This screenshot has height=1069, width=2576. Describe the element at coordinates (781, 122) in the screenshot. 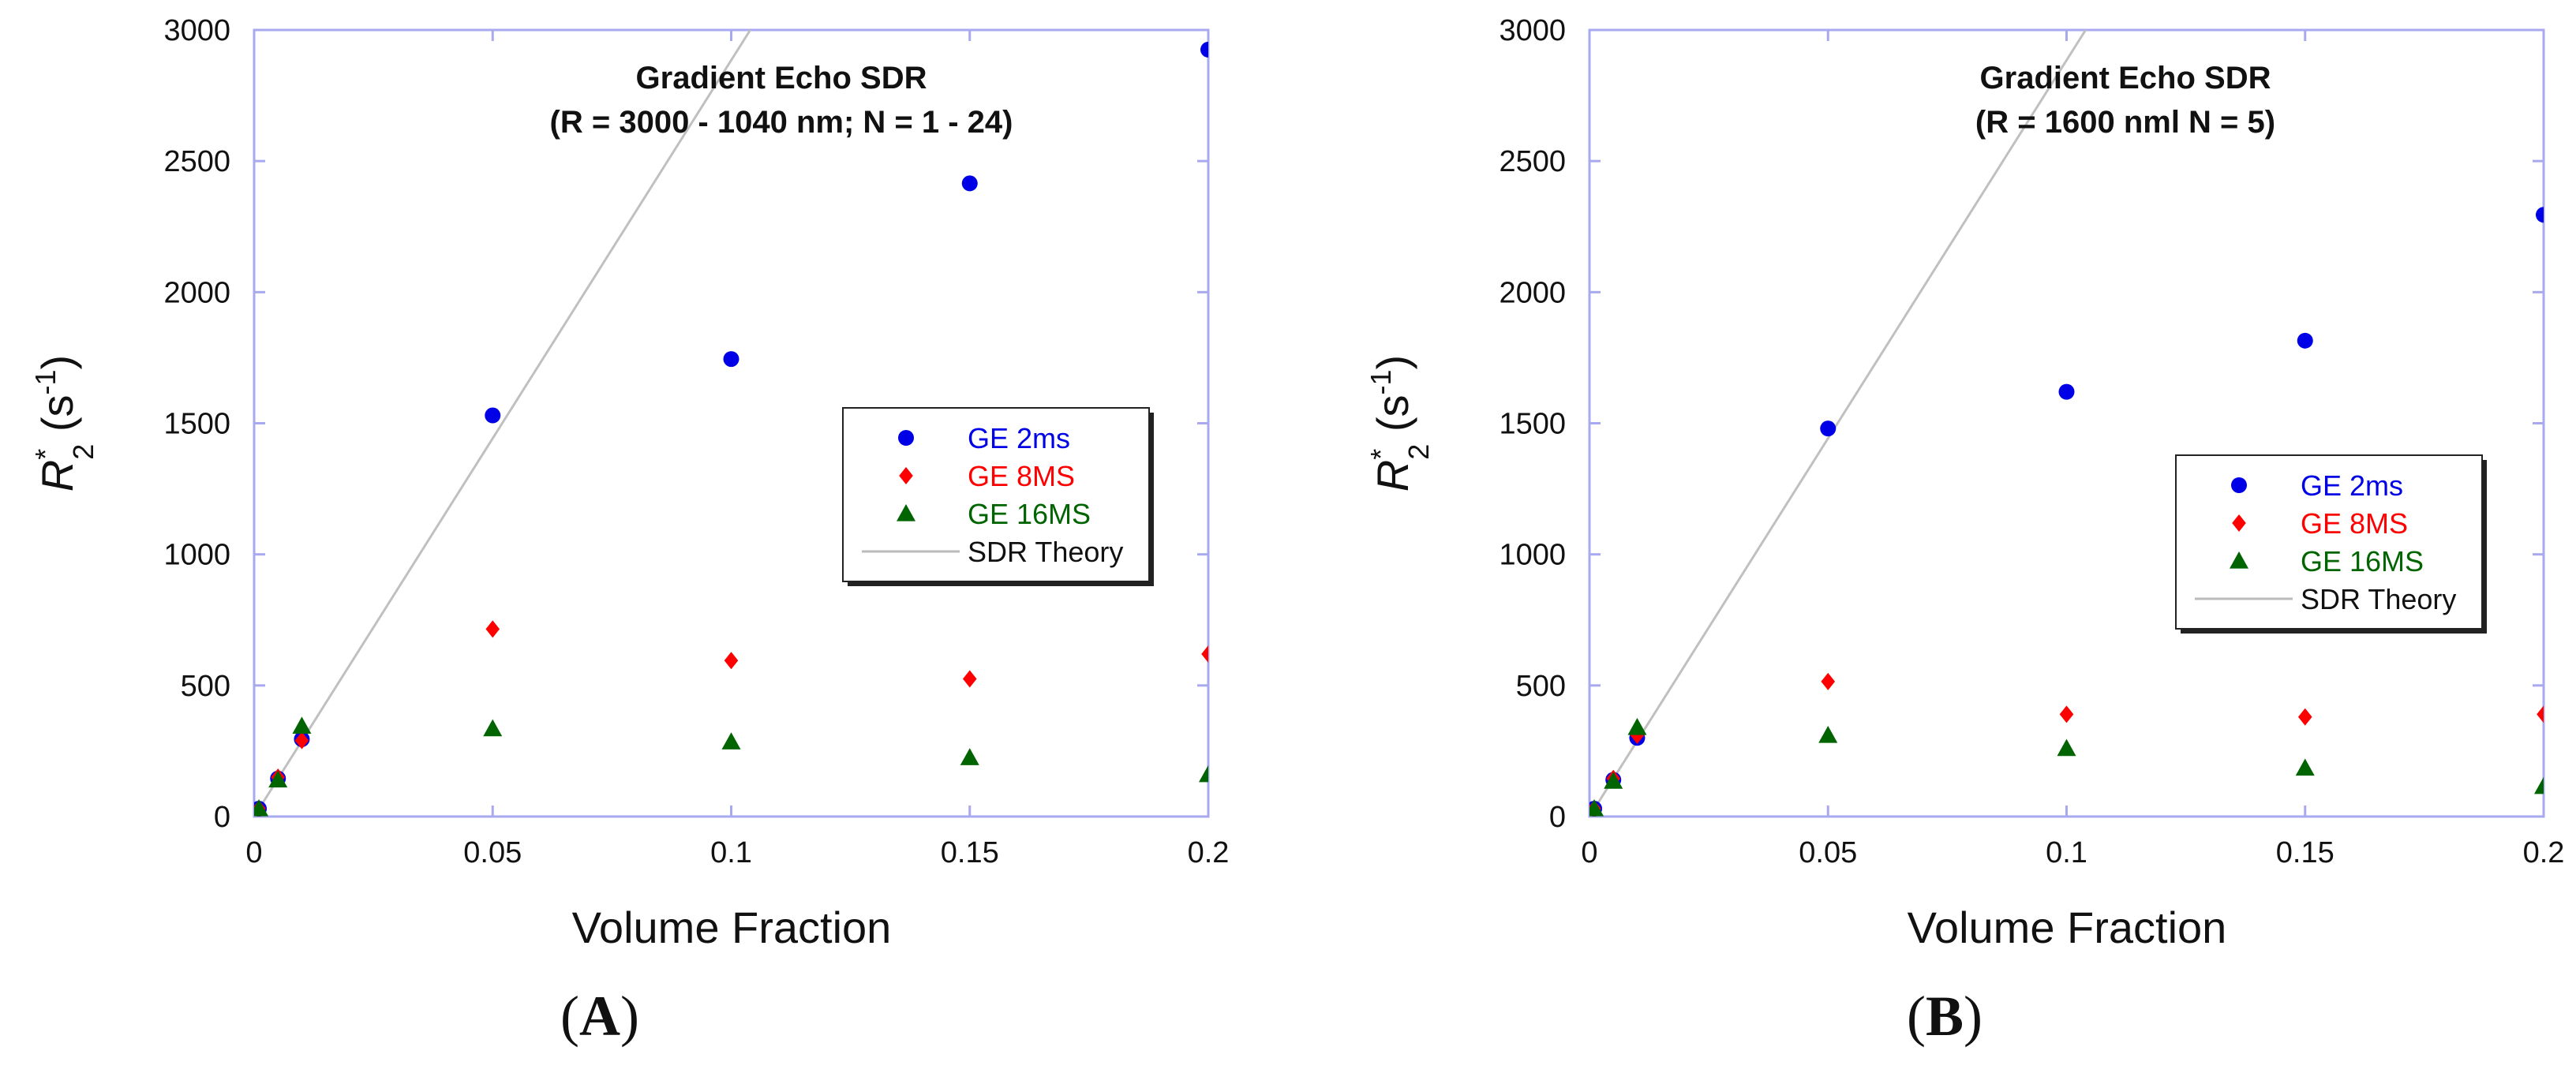

I see `chart-title-line2: (R = 3000 - 1040 nm; N = 1 - 24)` at that location.